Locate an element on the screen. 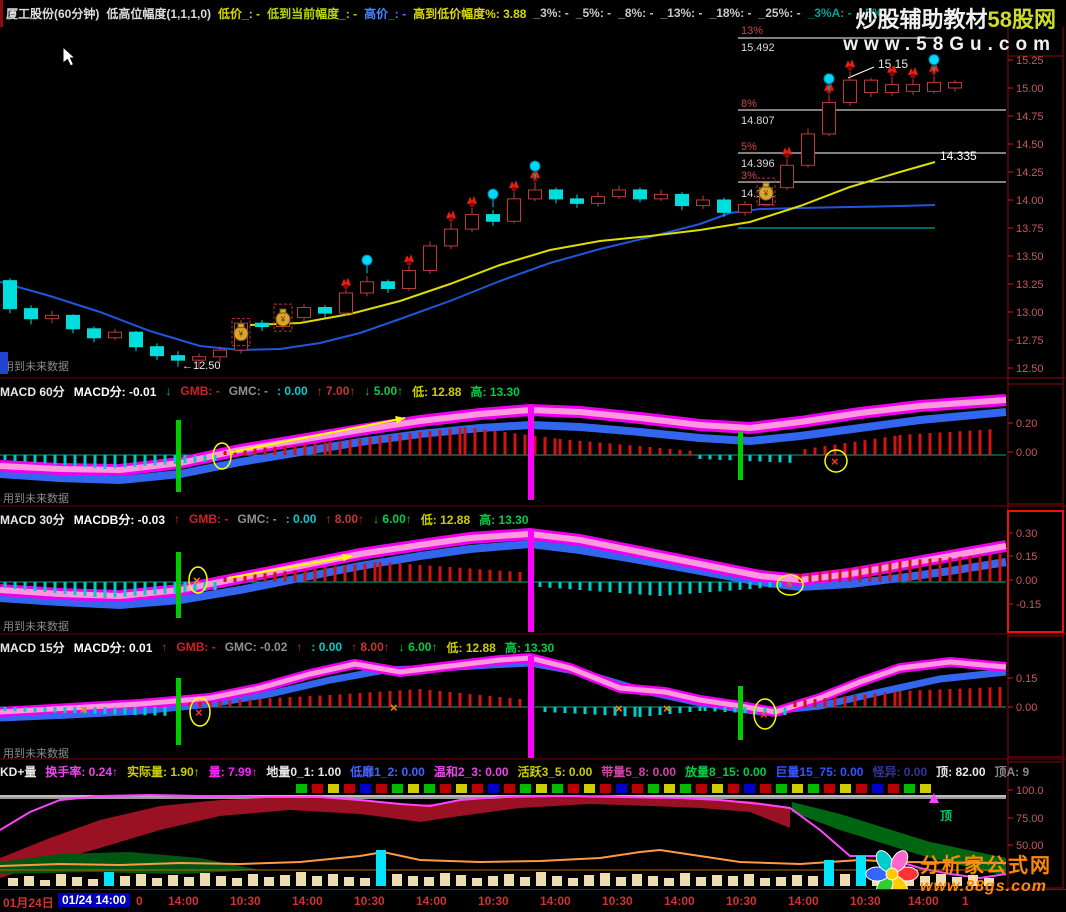 This screenshot has height=912, width=1066. sell-flame-icon is located at coordinates (472, 205).